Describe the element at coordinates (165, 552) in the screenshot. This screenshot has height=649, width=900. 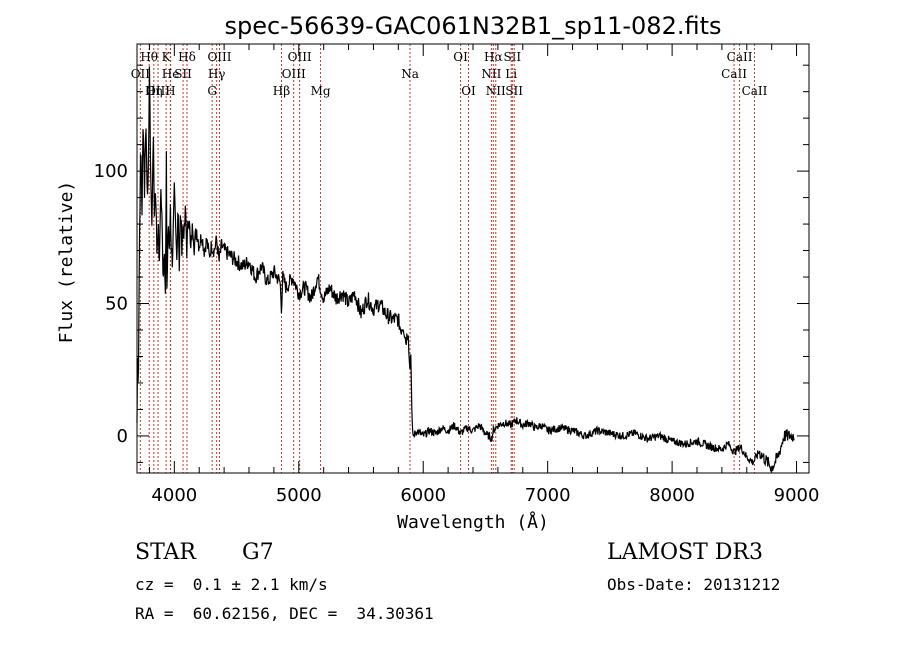
I see `object-class: STAR` at that location.